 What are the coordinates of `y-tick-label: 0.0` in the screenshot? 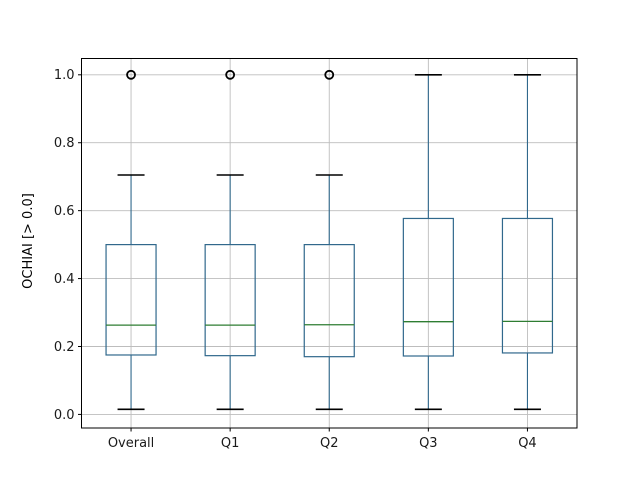 It's located at (64, 415).